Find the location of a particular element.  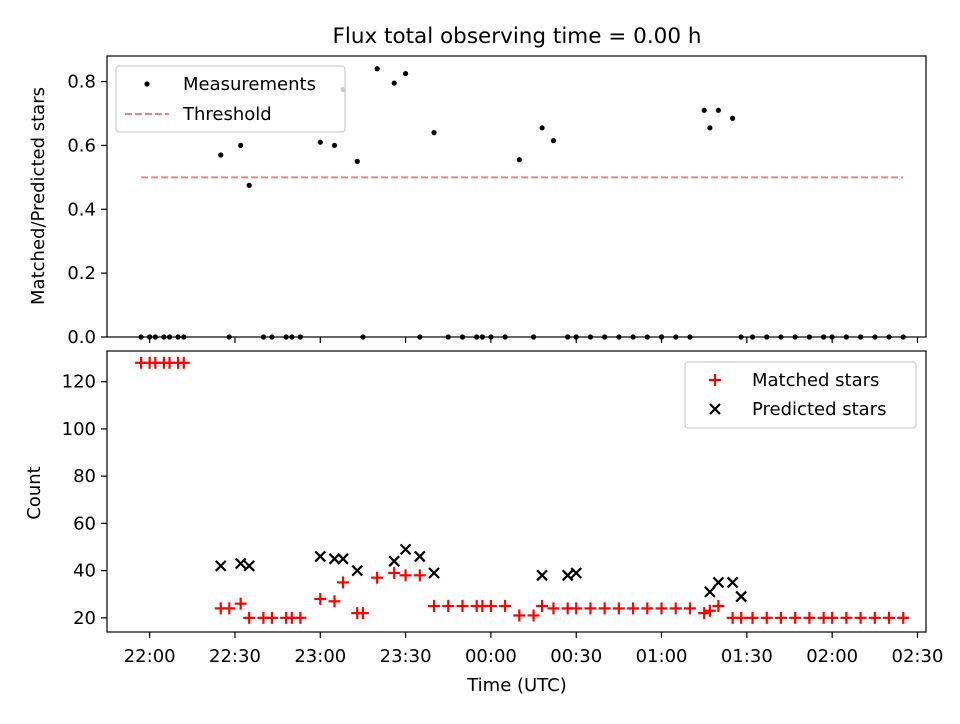

bottom-legend-box is located at coordinates (800, 395).